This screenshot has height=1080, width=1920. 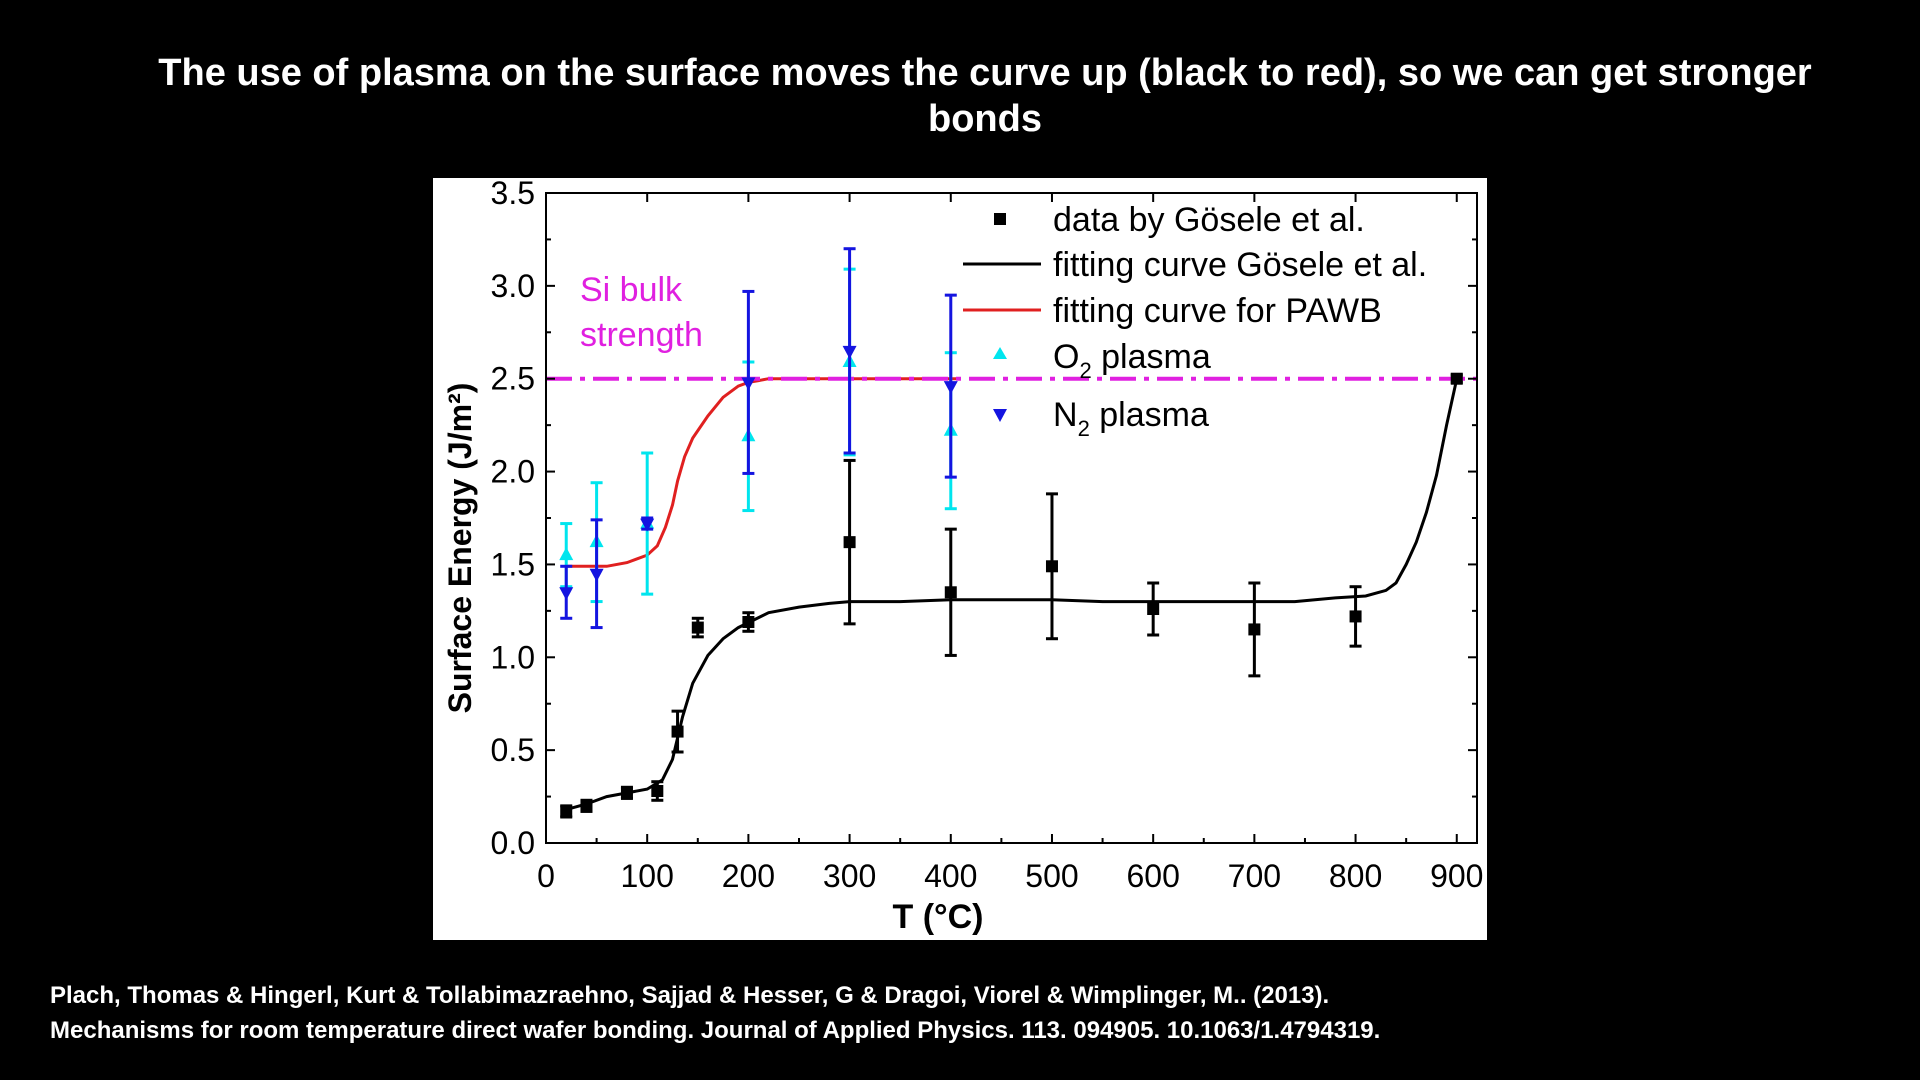 What do you see at coordinates (641, 335) in the screenshot?
I see `annotation-strength: strength` at bounding box center [641, 335].